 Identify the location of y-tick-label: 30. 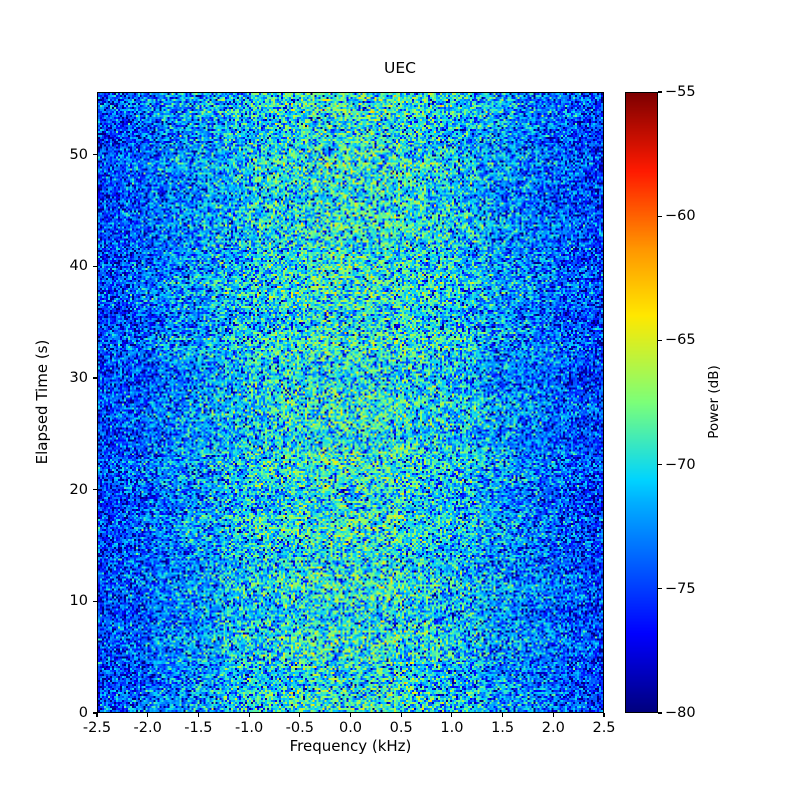
(78, 377).